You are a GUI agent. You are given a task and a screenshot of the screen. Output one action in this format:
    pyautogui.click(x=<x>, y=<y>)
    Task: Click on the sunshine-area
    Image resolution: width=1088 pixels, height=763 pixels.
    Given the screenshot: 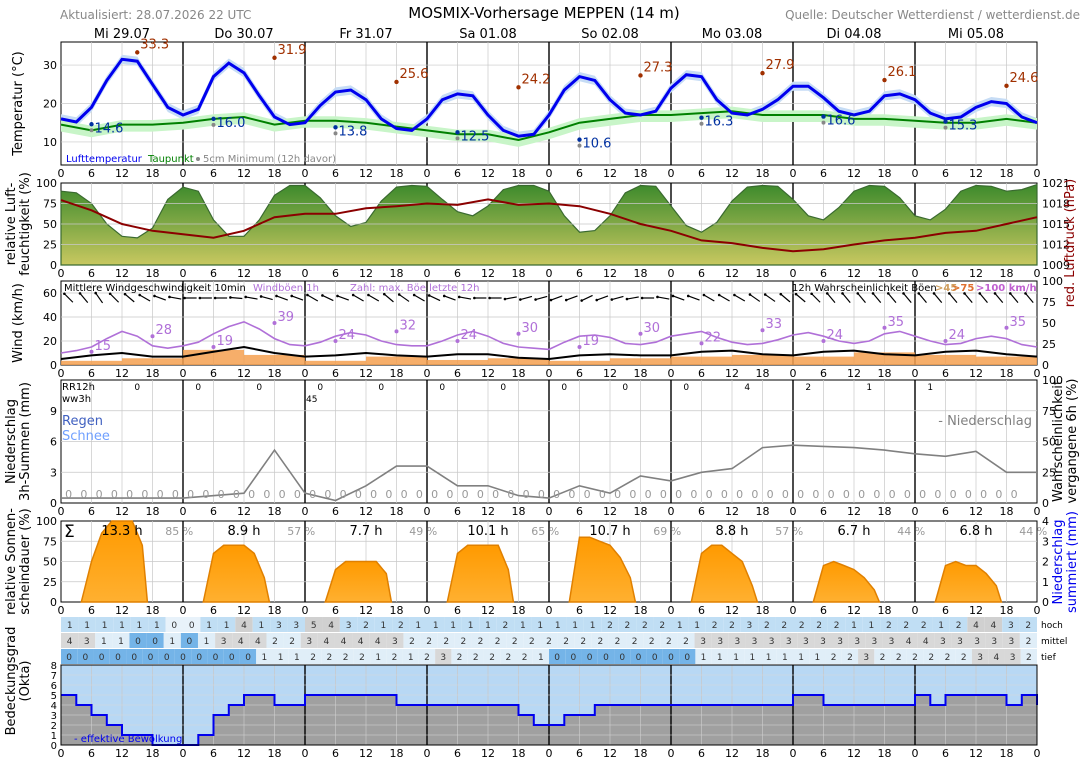 What is the action you would take?
    pyautogui.click(x=236, y=573)
    